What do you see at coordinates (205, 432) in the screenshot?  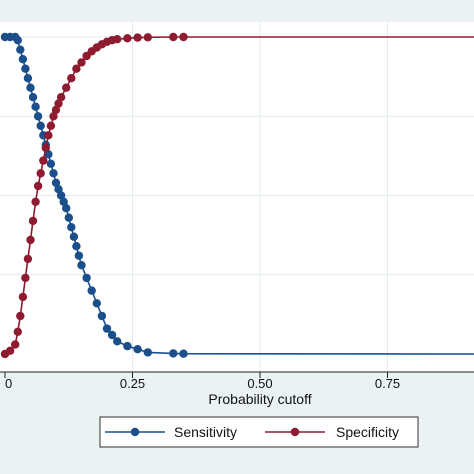 I see `legend-sensitivity-label: Sensitivity` at bounding box center [205, 432].